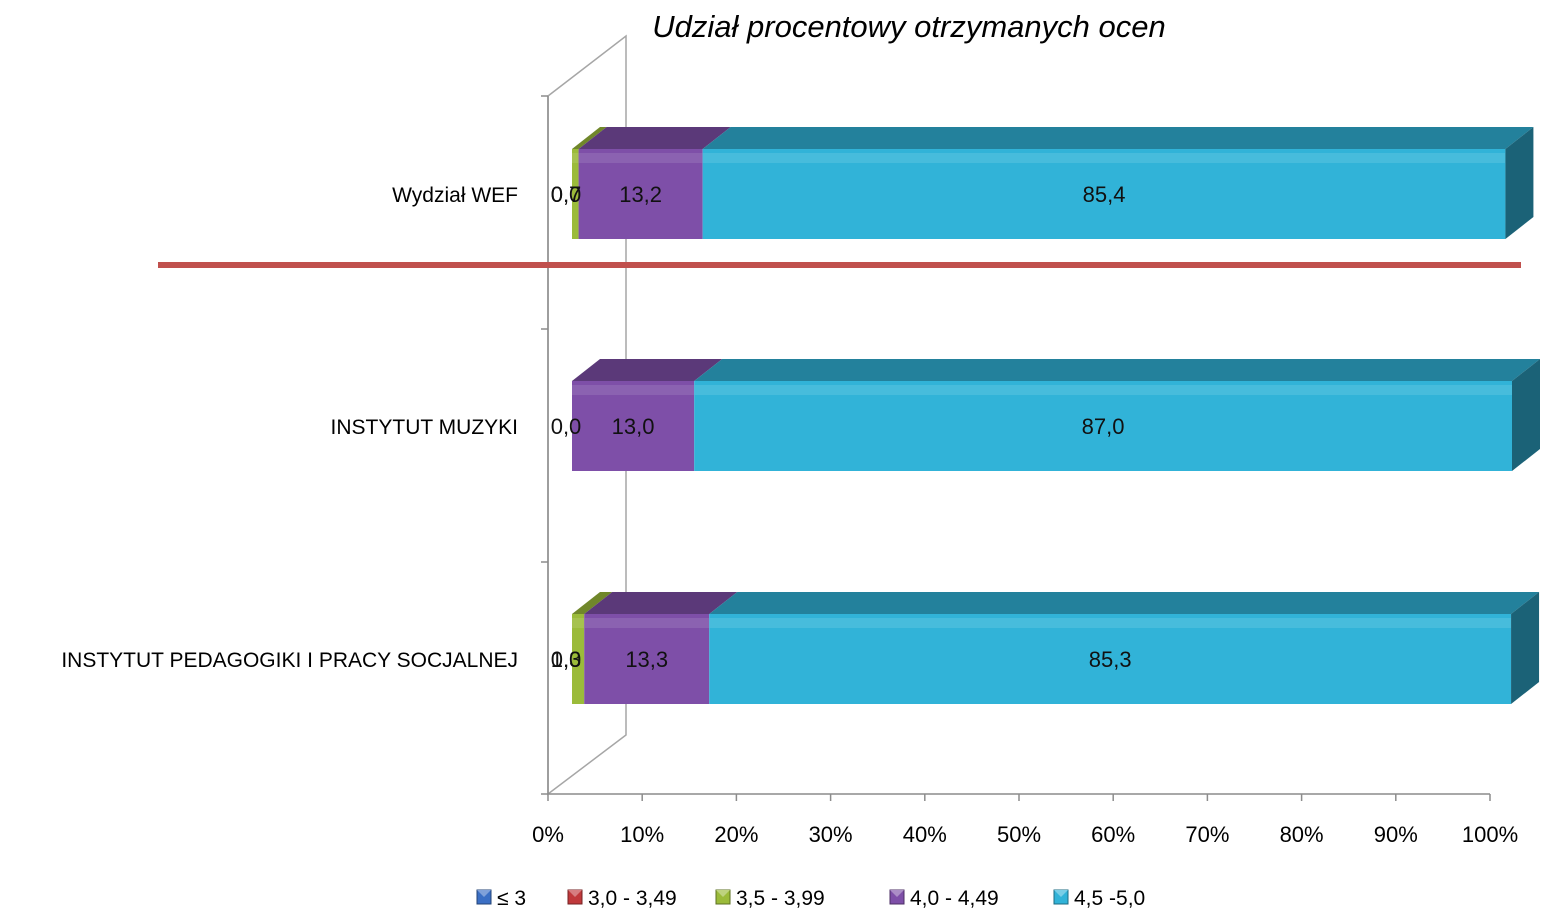 The image size is (1542, 911). I want to click on x-tick-label: 90%, so click(1396, 834).